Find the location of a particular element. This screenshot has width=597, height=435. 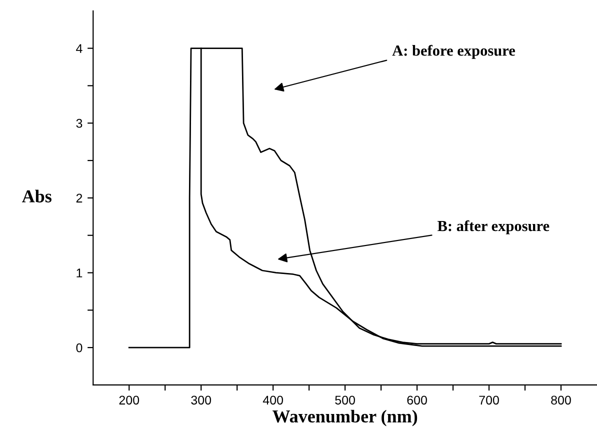

annotation: B: after exposure is located at coordinates (494, 227).